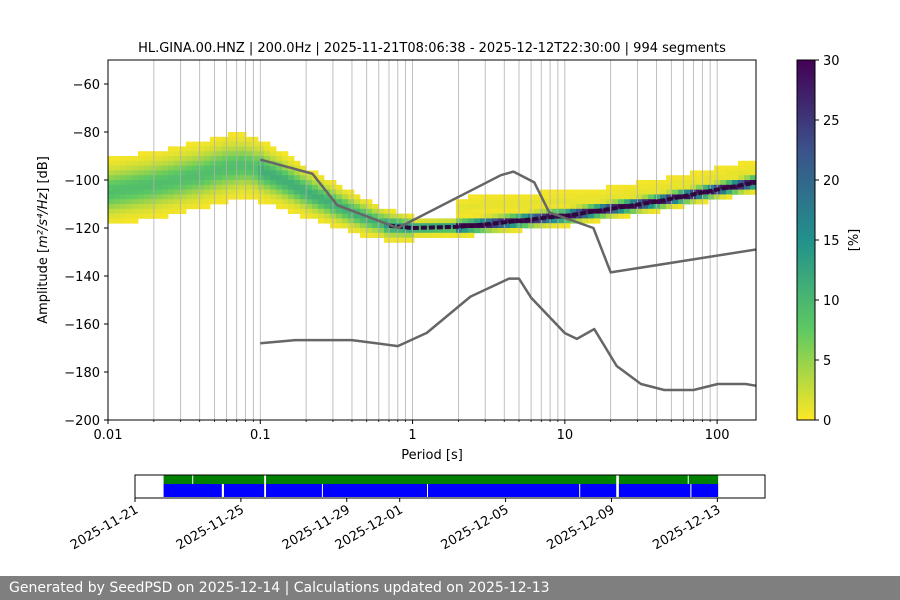 This screenshot has width=900, height=600. Describe the element at coordinates (412, 435) in the screenshot. I see `x-tick-label: 1` at that location.